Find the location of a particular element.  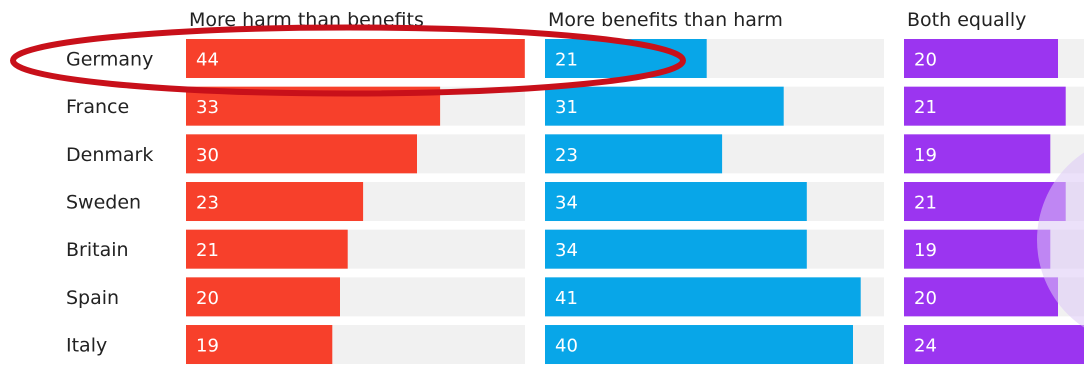

bar-both-equally-spain is located at coordinates (981, 297).